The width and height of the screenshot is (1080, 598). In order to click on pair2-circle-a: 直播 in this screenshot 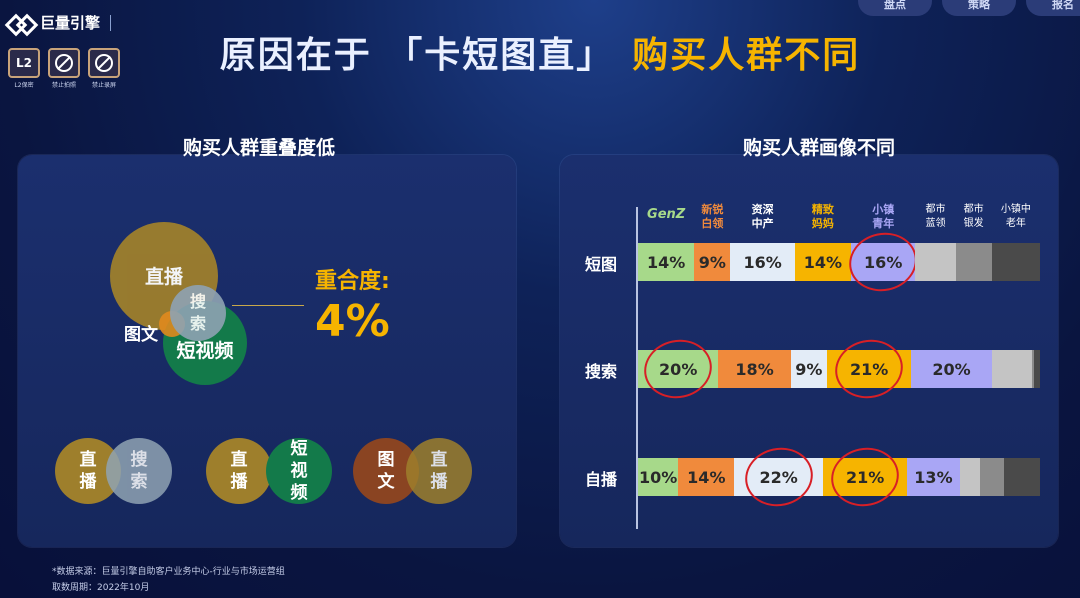, I will do `click(239, 471)`.